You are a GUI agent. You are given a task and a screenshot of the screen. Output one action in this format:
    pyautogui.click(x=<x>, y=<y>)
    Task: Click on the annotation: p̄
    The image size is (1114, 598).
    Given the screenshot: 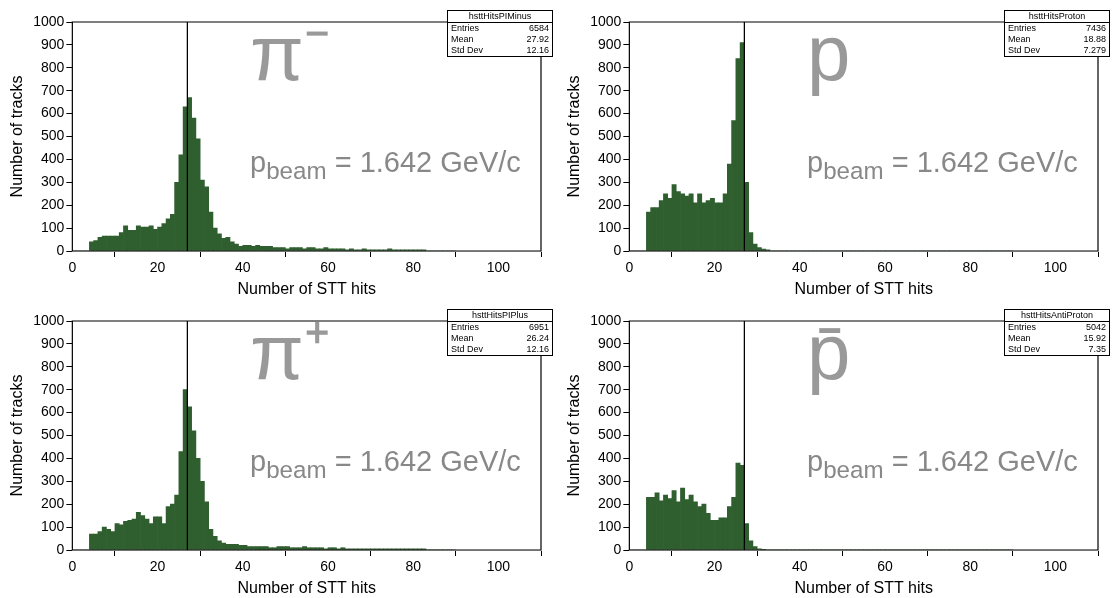 What is the action you would take?
    pyautogui.click(x=829, y=352)
    